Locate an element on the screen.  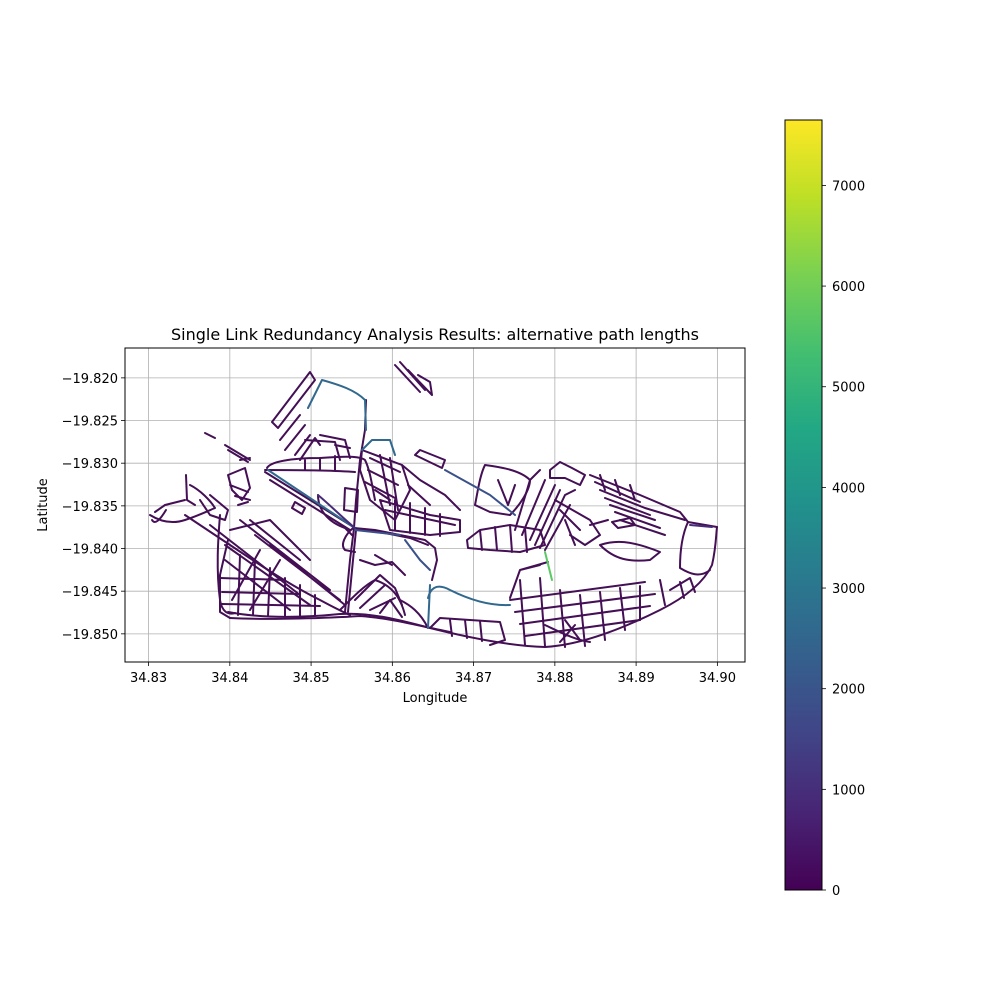
x-tick-label: 34.88 is located at coordinates (554, 678).